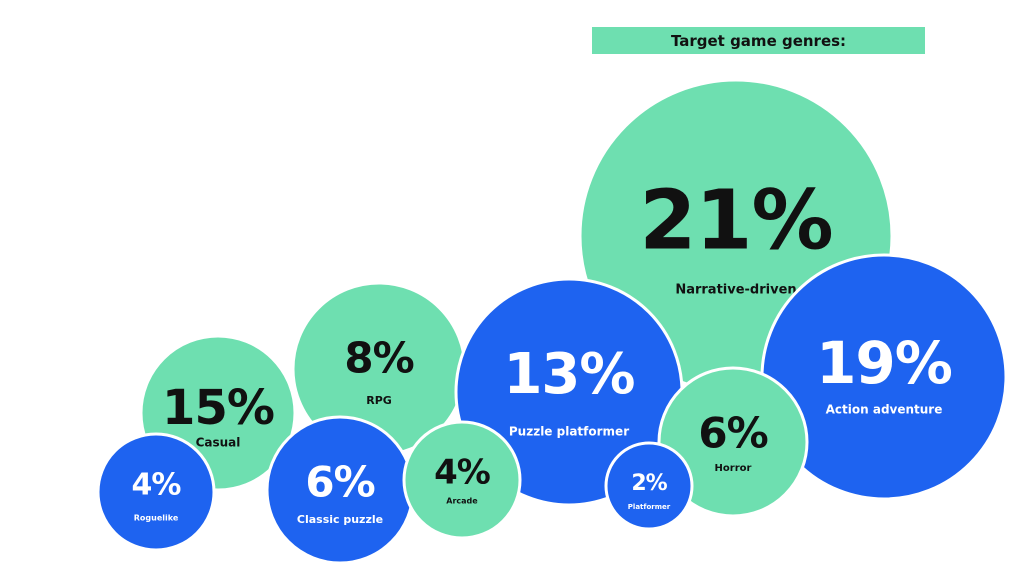 This screenshot has height=575, width=1024. I want to click on bubble-label-rpg: RPG, so click(379, 400).